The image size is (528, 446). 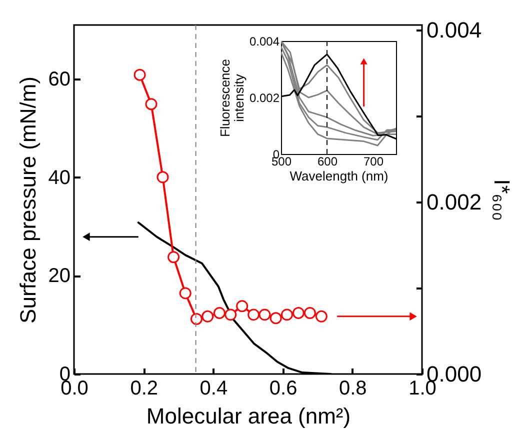 I want to click on x-tick-label: 0.2, so click(x=144, y=389).